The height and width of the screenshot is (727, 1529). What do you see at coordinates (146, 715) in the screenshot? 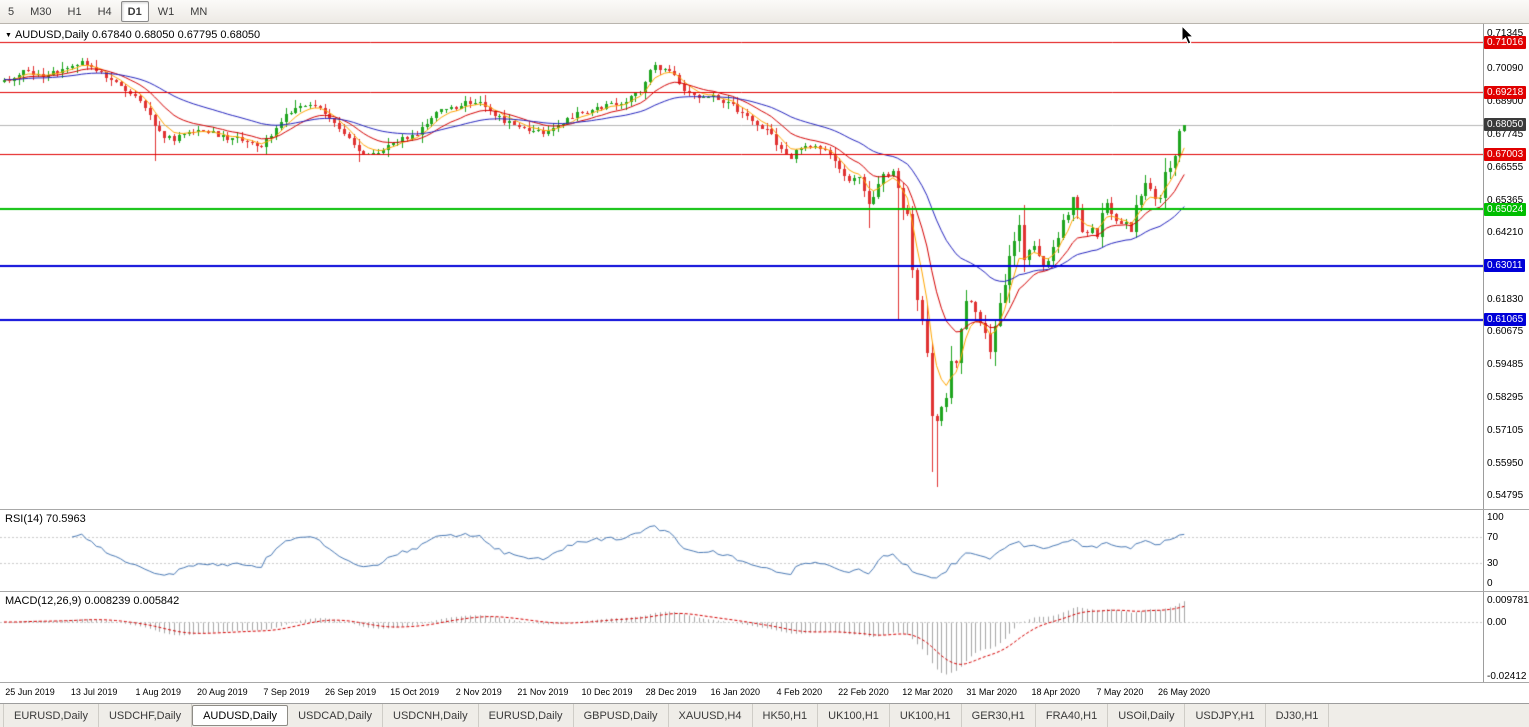
I see `chart-tab-usdchf-daily: USDCHF,Daily` at bounding box center [146, 715].